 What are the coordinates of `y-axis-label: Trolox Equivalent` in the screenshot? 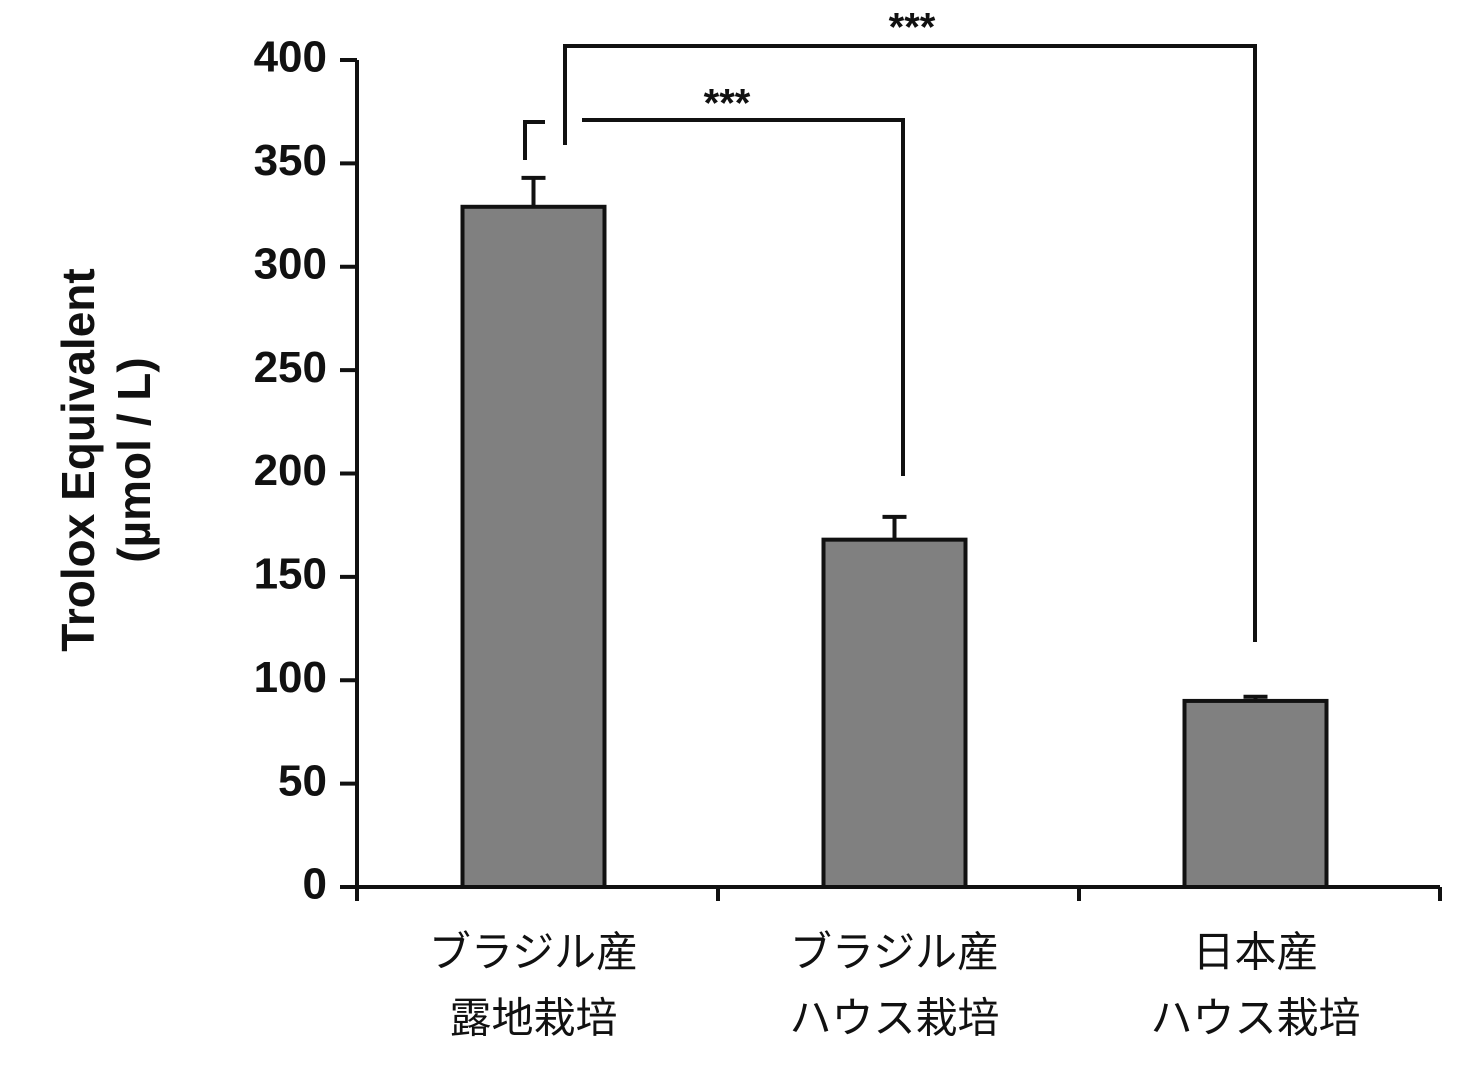 It's located at (78, 459).